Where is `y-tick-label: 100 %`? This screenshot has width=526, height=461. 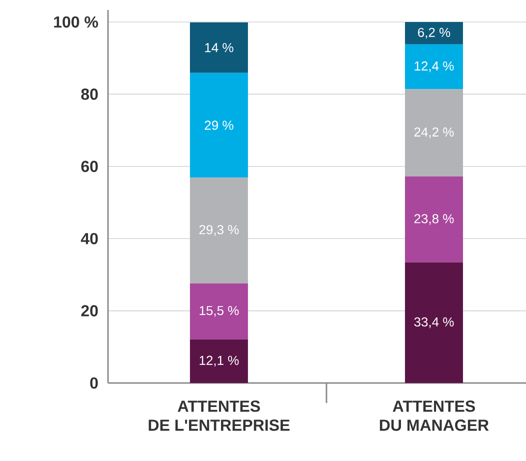
y-tick-label: 100 % is located at coordinates (76, 22).